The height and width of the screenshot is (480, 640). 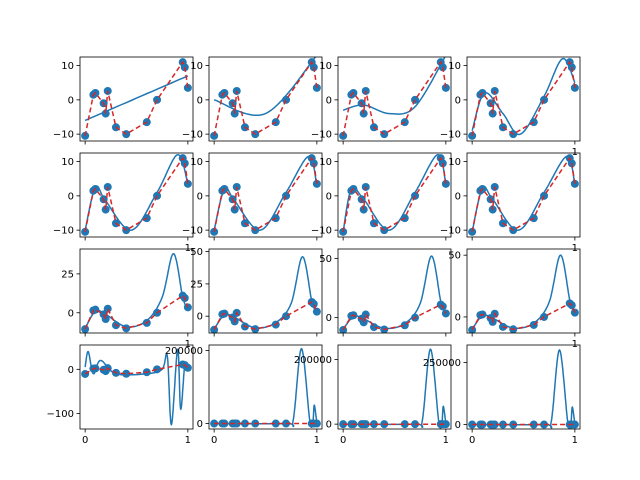 I want to click on subplot-5: 10 0 −10 1, so click(x=123, y=203).